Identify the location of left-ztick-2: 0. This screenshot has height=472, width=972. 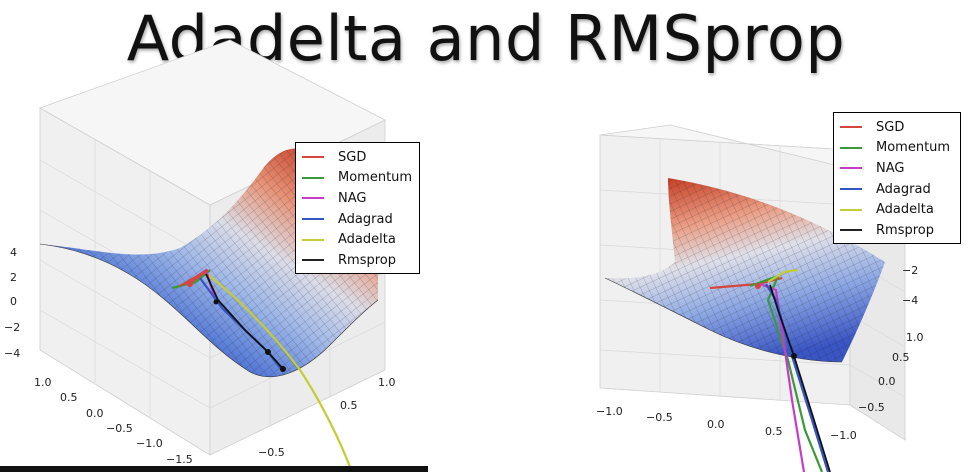
(13, 301).